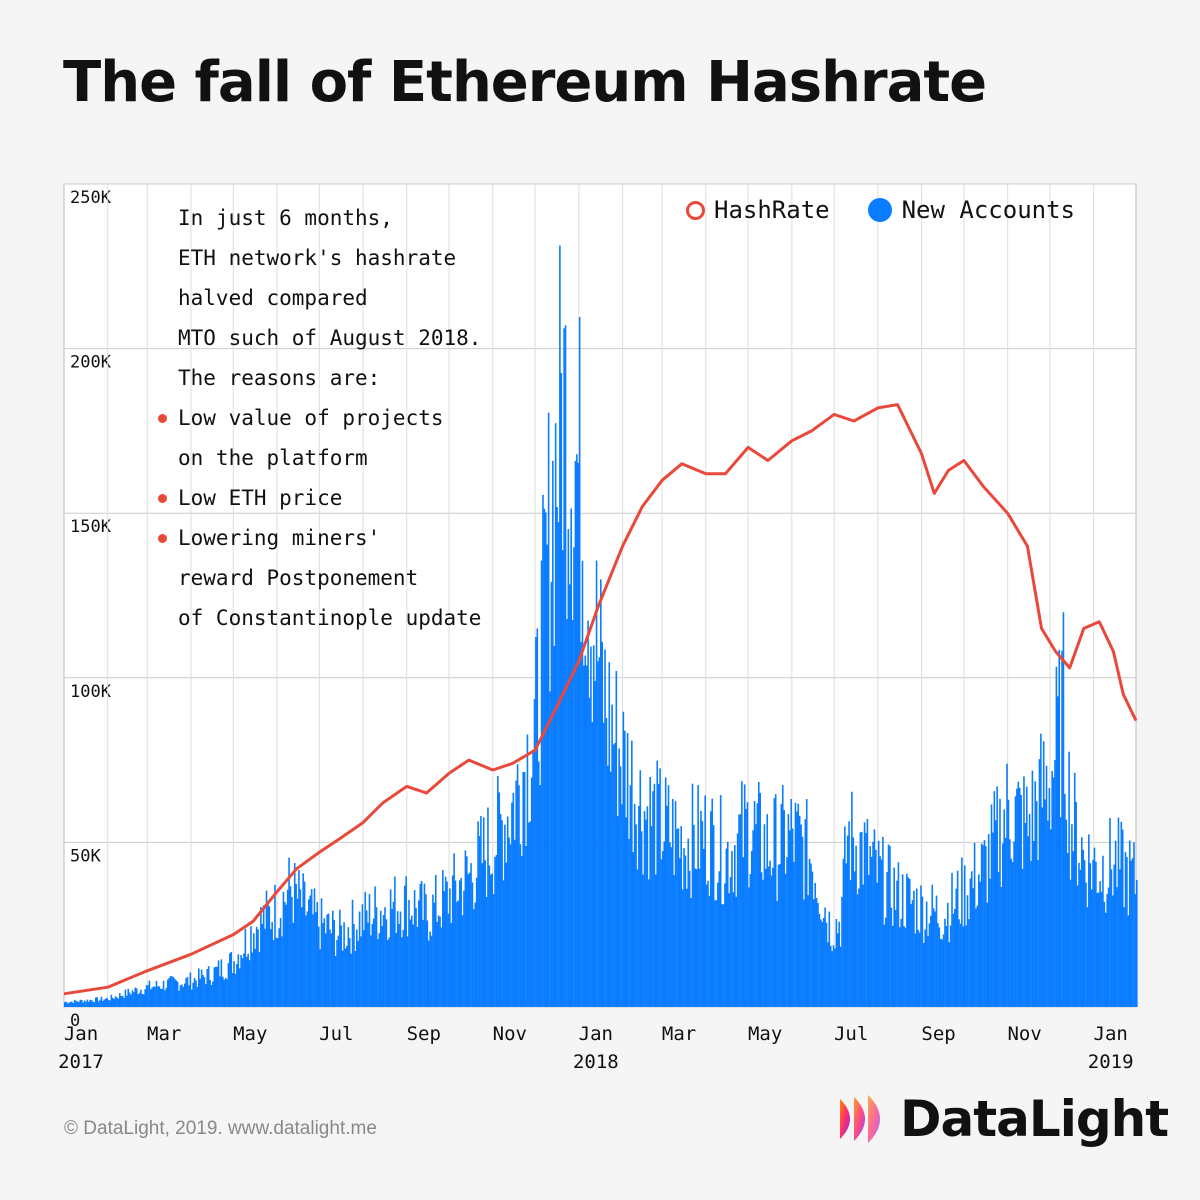 This screenshot has width=1200, height=1200. I want to click on x-tick-label: Jul, so click(336, 1034).